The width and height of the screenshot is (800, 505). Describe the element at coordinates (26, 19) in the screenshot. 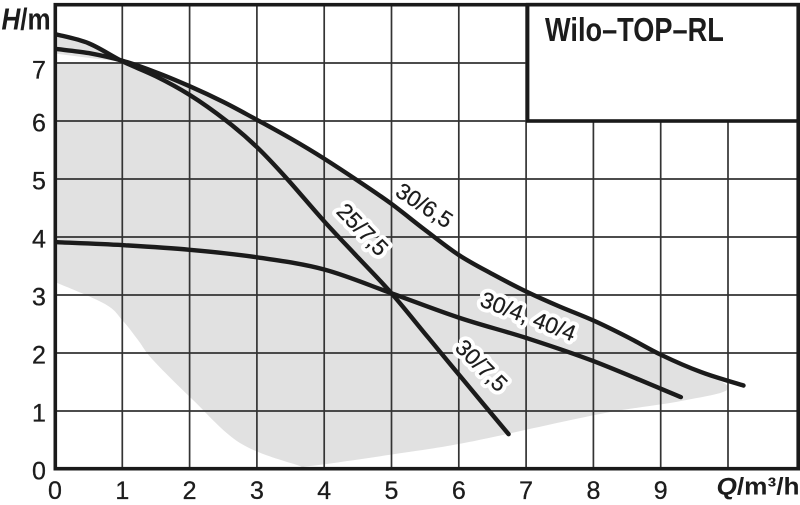

I see `svg-text: H/m` at that location.